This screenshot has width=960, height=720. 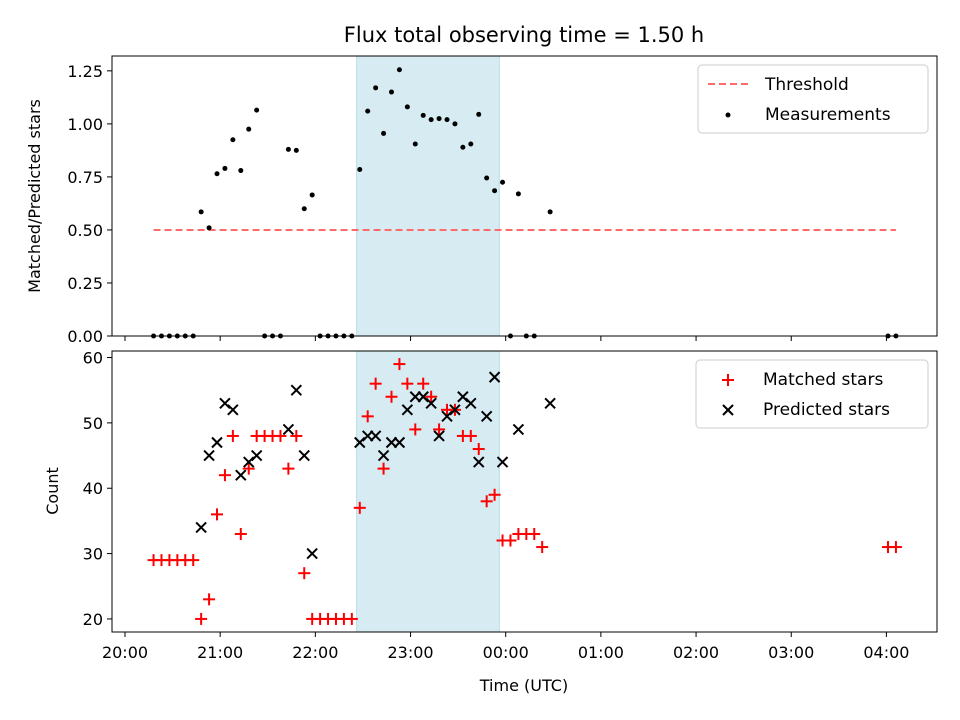 I want to click on top-y-tick-label: 1.25, so click(x=85, y=71).